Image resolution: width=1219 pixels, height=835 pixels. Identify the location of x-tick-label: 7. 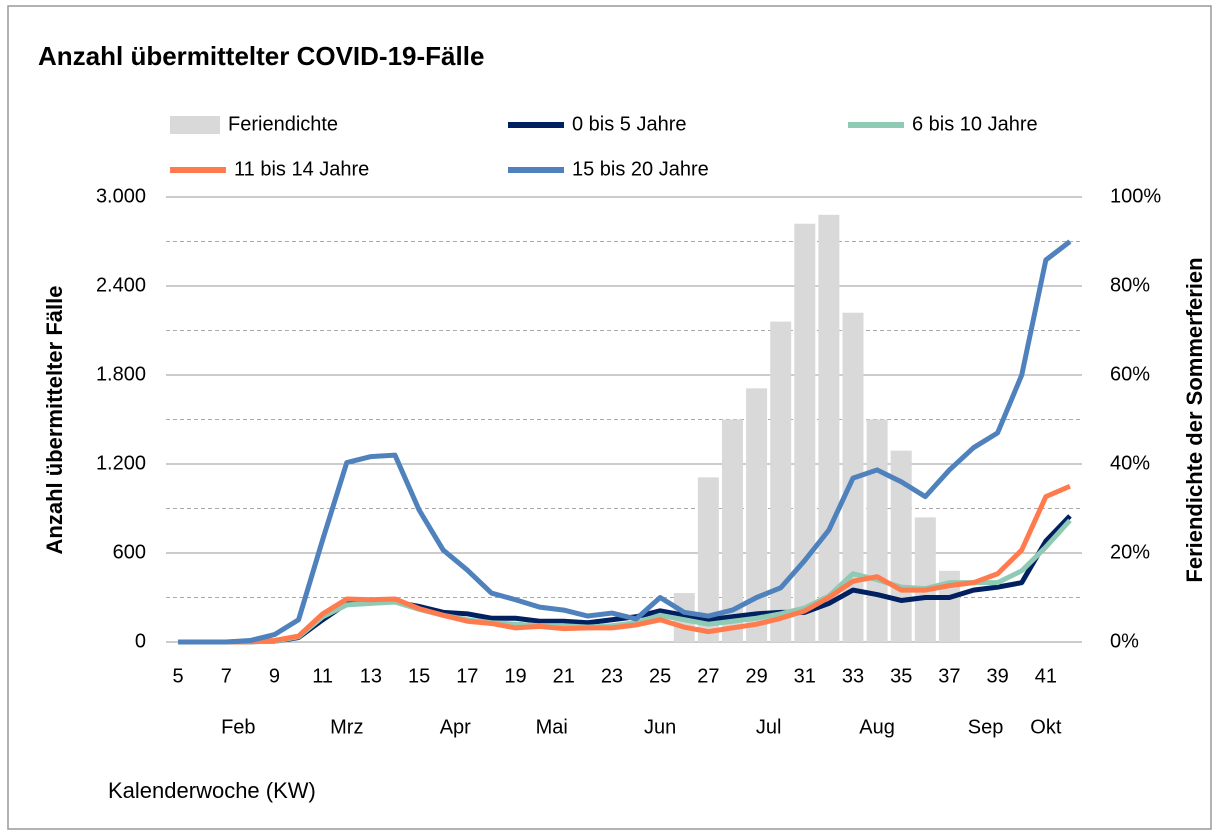
(226, 676).